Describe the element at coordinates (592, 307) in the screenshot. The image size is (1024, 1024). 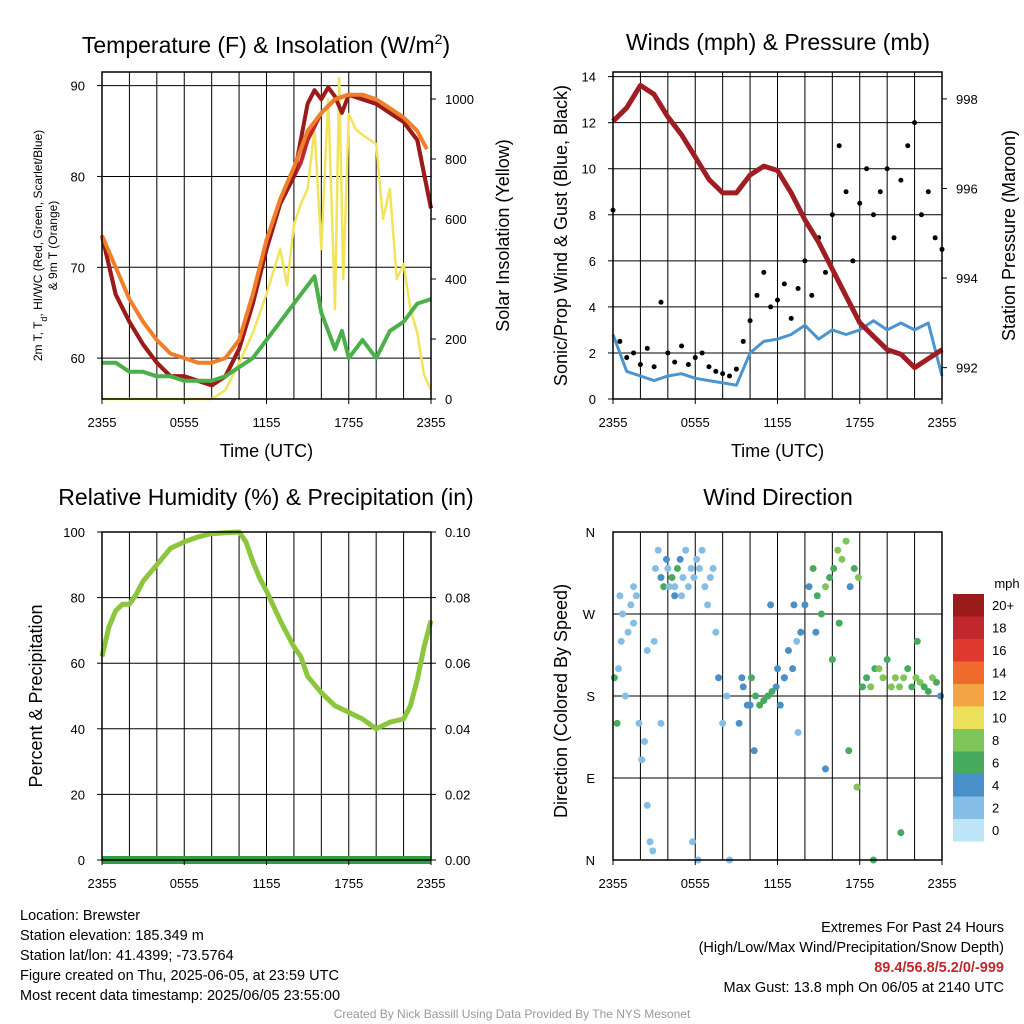
I see `y-tick-label: 4` at that location.